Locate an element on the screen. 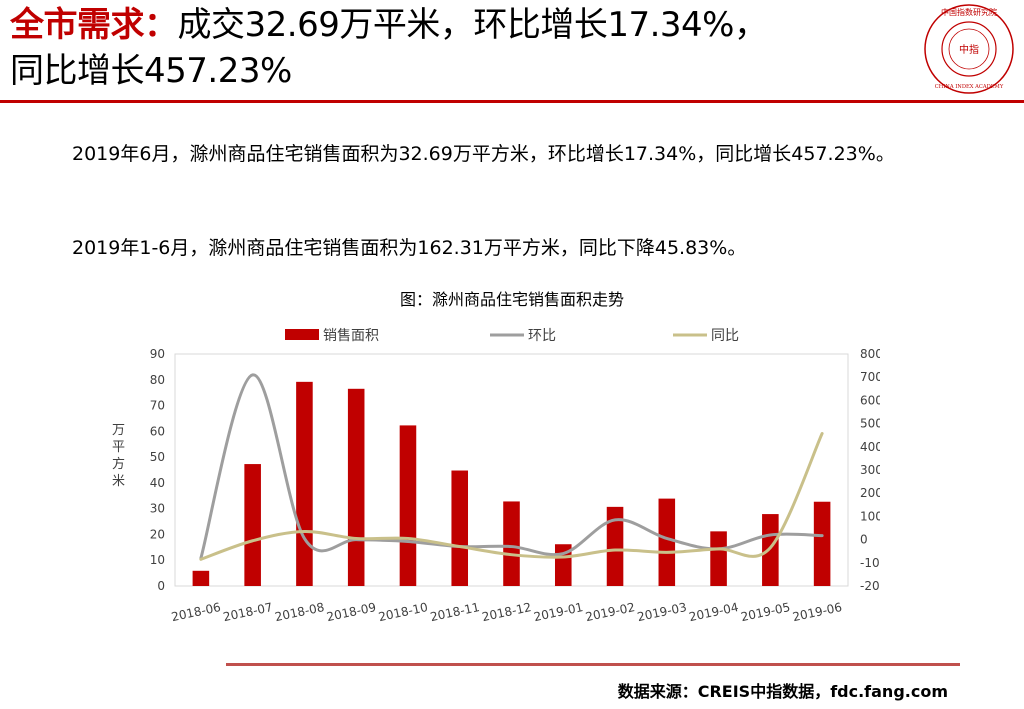  x-tick-label: 2018-07 is located at coordinates (248, 612).